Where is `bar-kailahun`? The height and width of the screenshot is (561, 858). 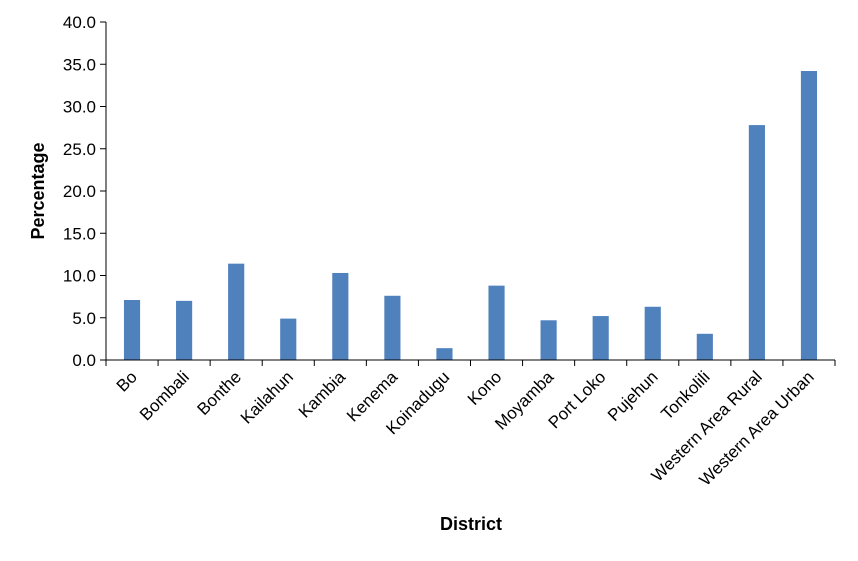 bar-kailahun is located at coordinates (288, 339).